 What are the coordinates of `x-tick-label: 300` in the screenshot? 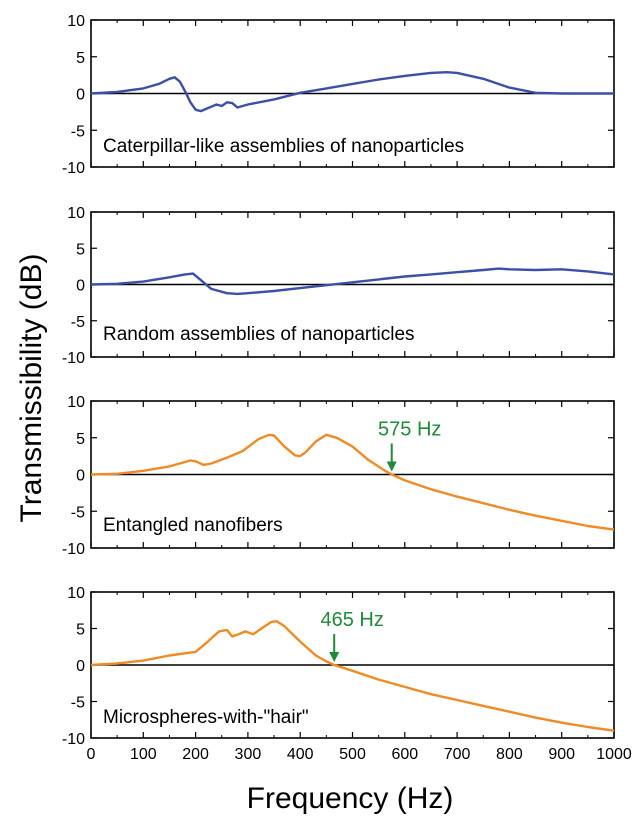 It's located at (248, 754).